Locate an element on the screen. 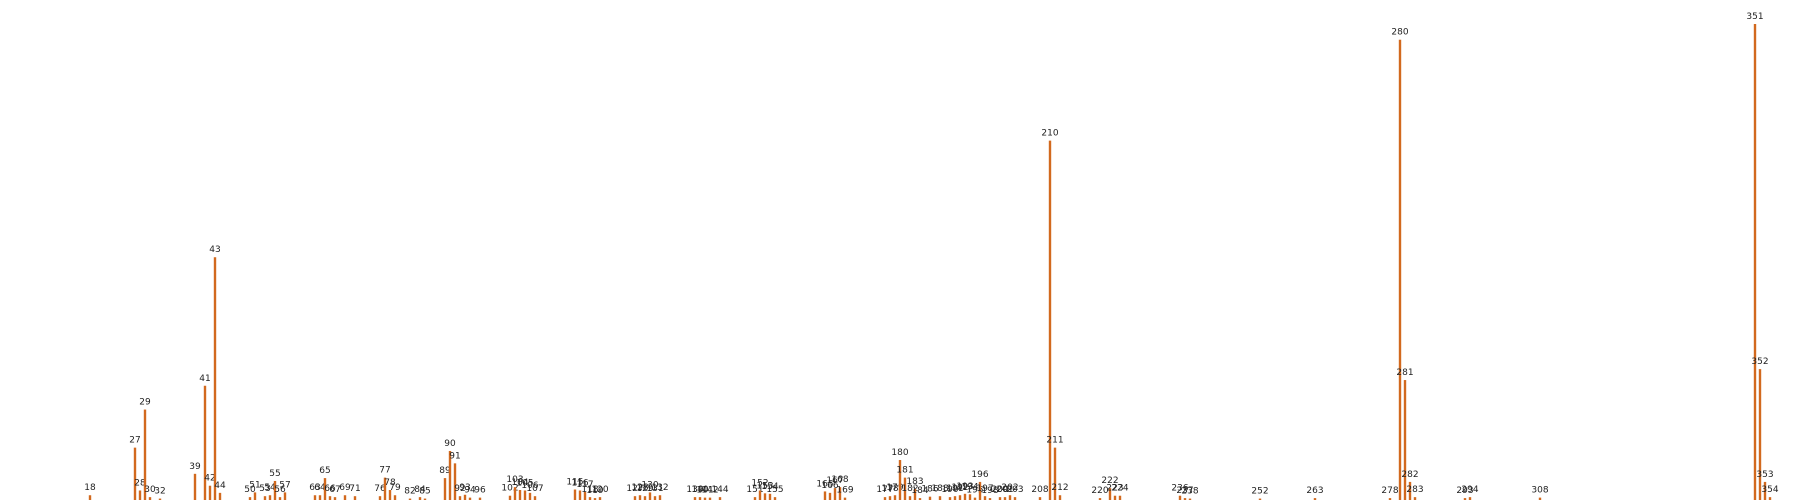 This screenshot has width=1800, height=500. bar-label-210: 210 is located at coordinates (1049, 134).